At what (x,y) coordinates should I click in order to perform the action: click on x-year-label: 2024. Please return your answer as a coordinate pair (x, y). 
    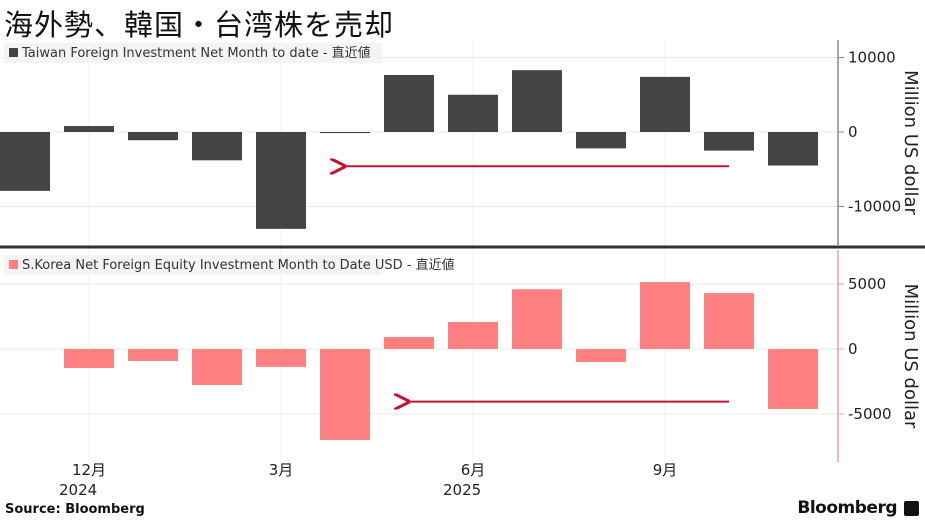
    Looking at the image, I should click on (78, 490).